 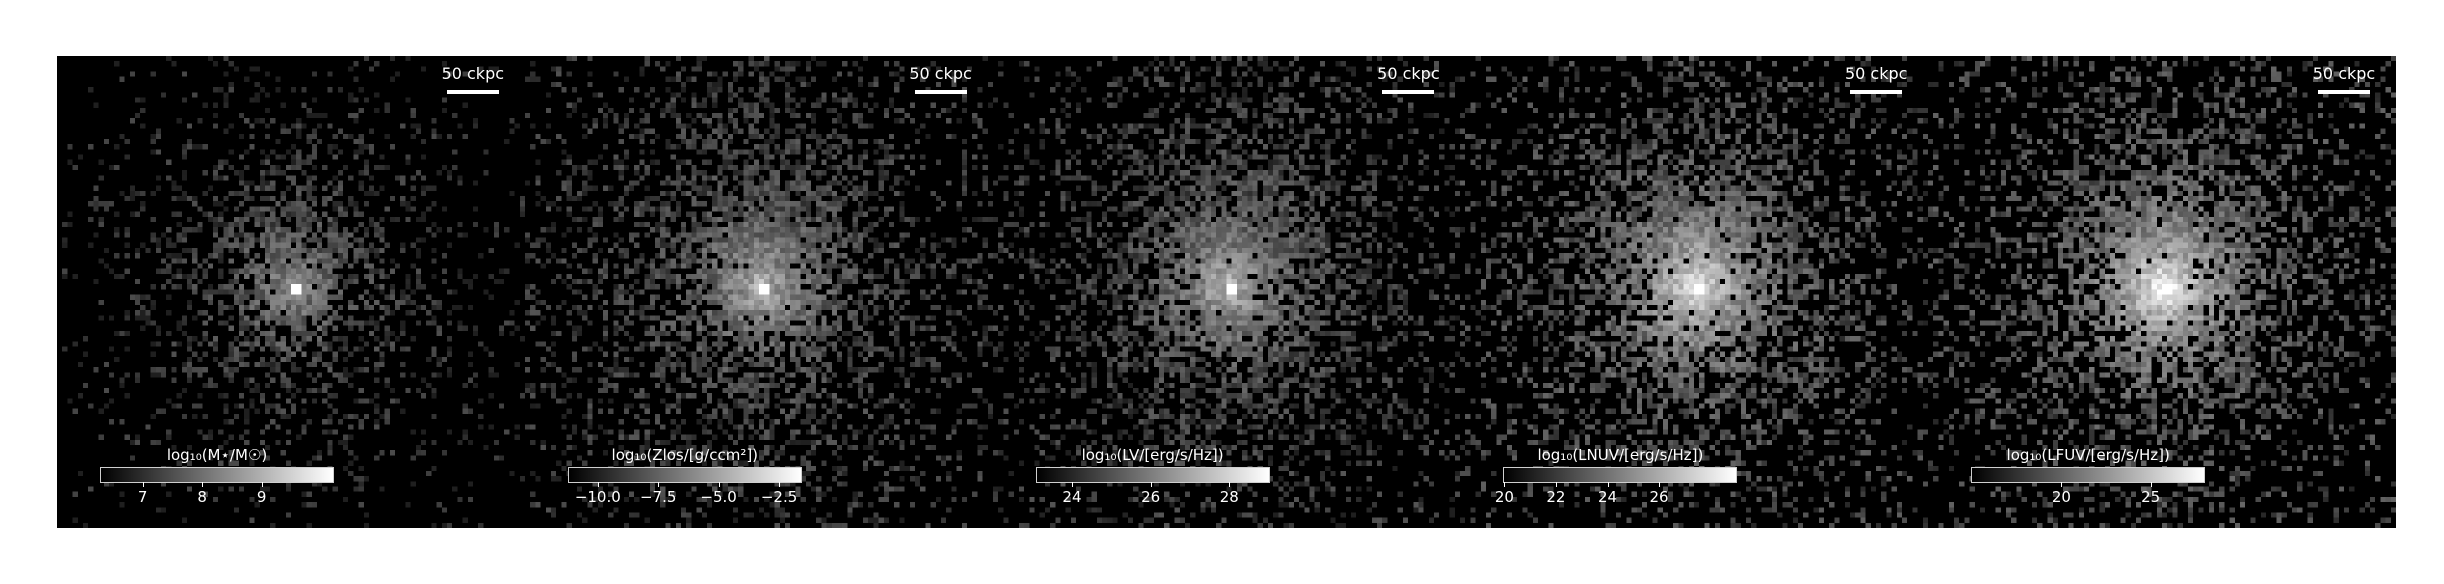 I want to click on colorbar-label: log₁₀(LNUV/[erg/s/Hz]), so click(x=1620, y=455).